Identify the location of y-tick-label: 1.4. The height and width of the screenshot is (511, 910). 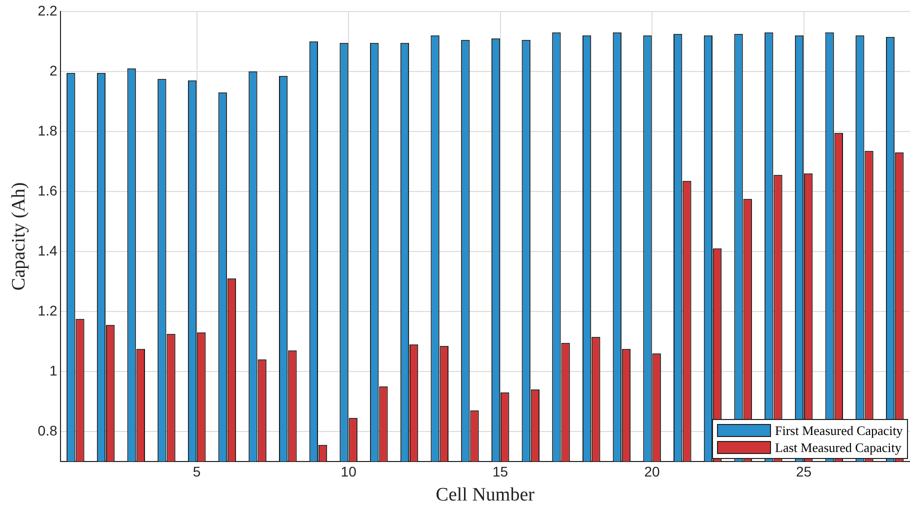
(48, 250).